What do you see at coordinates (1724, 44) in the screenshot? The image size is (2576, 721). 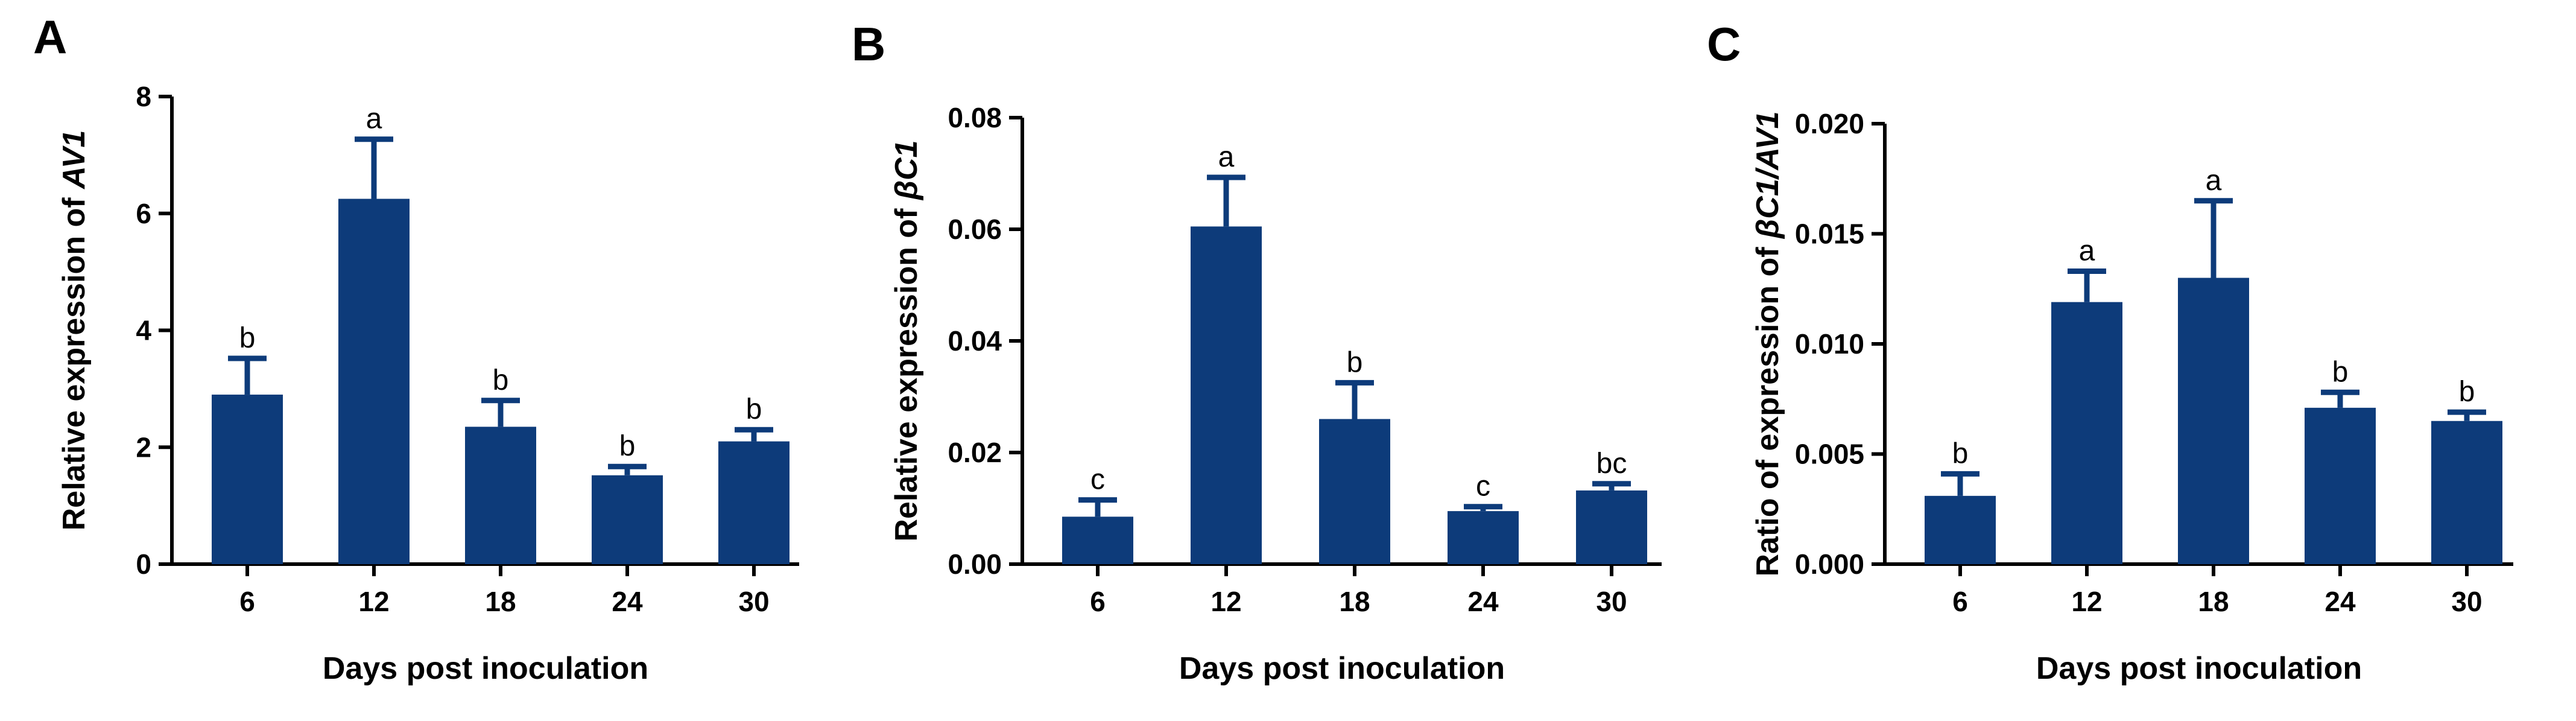 I see `panel-letter: C` at bounding box center [1724, 44].